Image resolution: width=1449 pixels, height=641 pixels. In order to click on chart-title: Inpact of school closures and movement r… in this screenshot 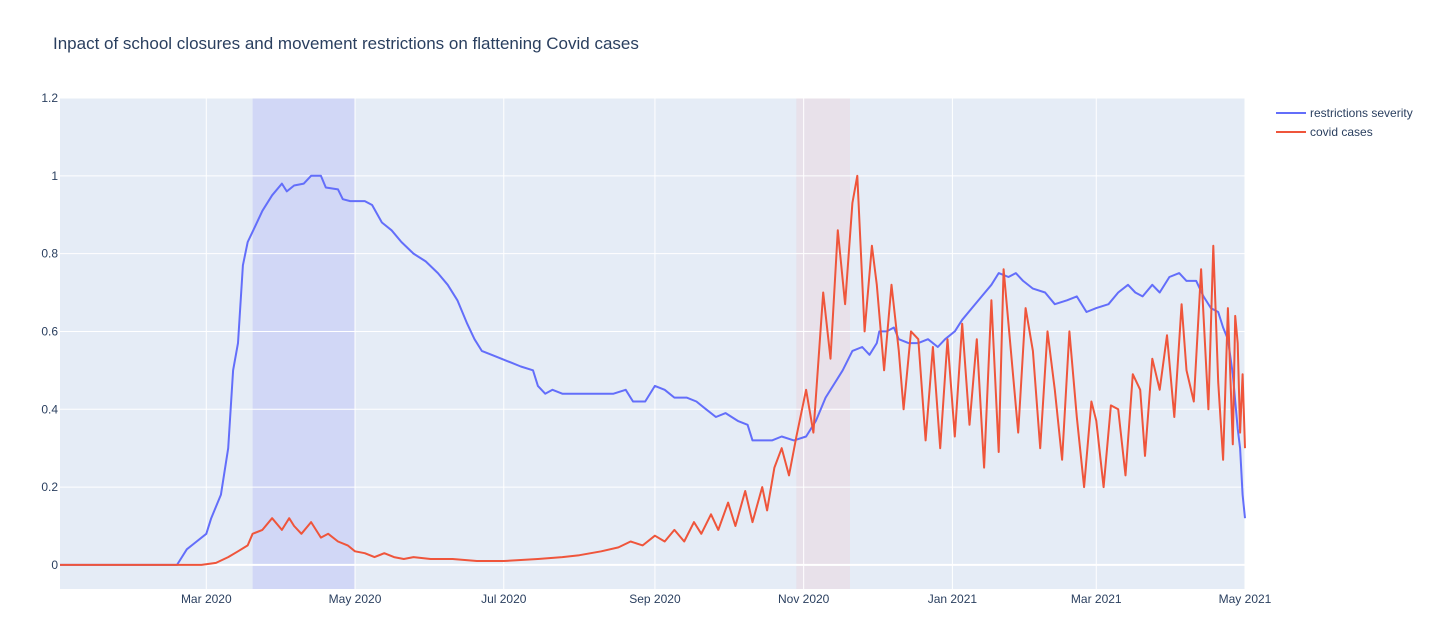, I will do `click(346, 43)`.